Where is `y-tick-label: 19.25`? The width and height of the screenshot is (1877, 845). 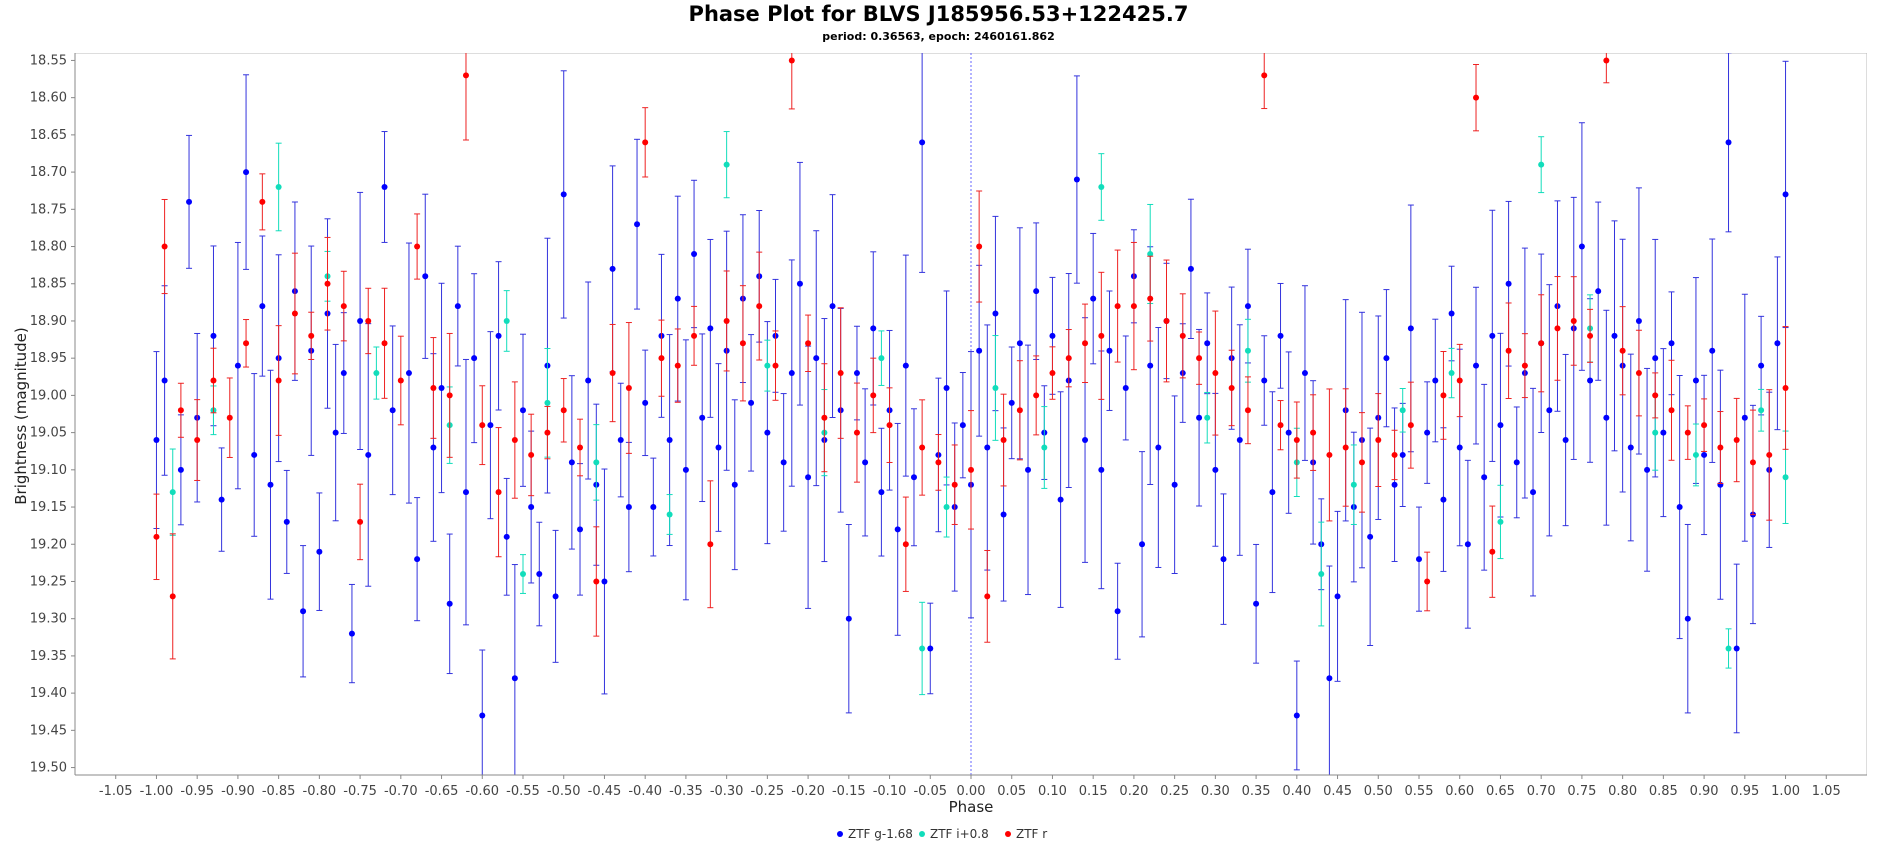 y-tick-label: 19.25 is located at coordinates (48, 581).